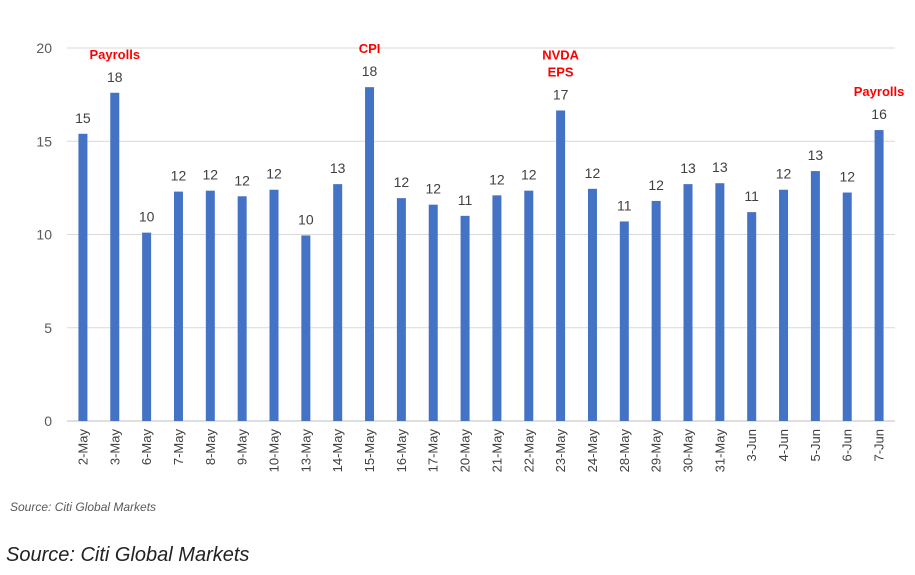  What do you see at coordinates (48, 328) in the screenshot?
I see `y-tick-label: 5` at bounding box center [48, 328].